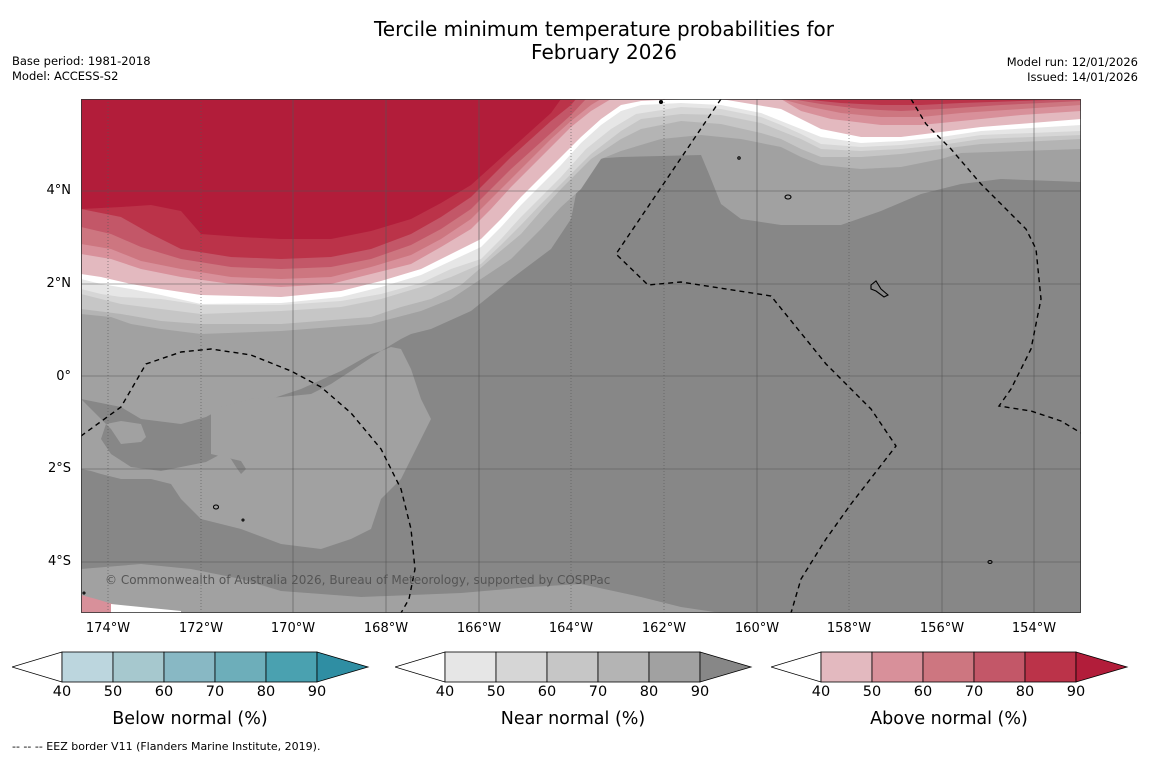 The height and width of the screenshot is (758, 1150). I want to click on above-normal-tick-60: 60, so click(923, 692).